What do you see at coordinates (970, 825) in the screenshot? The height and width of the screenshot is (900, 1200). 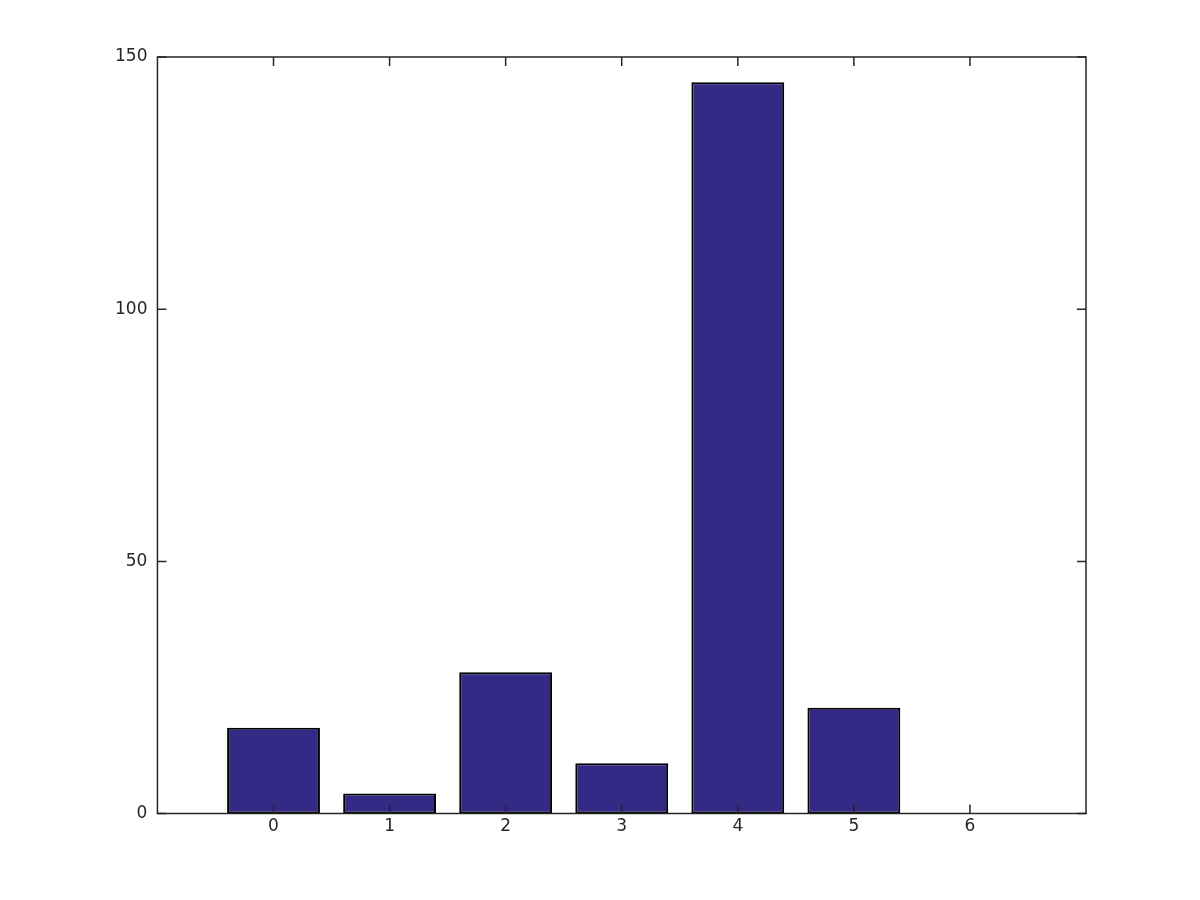 I see `x-tick-label: 6` at bounding box center [970, 825].